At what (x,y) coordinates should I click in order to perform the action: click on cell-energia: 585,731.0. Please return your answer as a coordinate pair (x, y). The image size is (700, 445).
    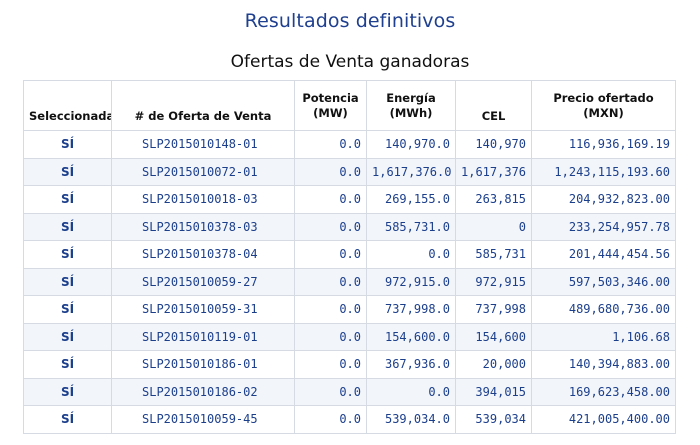
    Looking at the image, I should click on (411, 226).